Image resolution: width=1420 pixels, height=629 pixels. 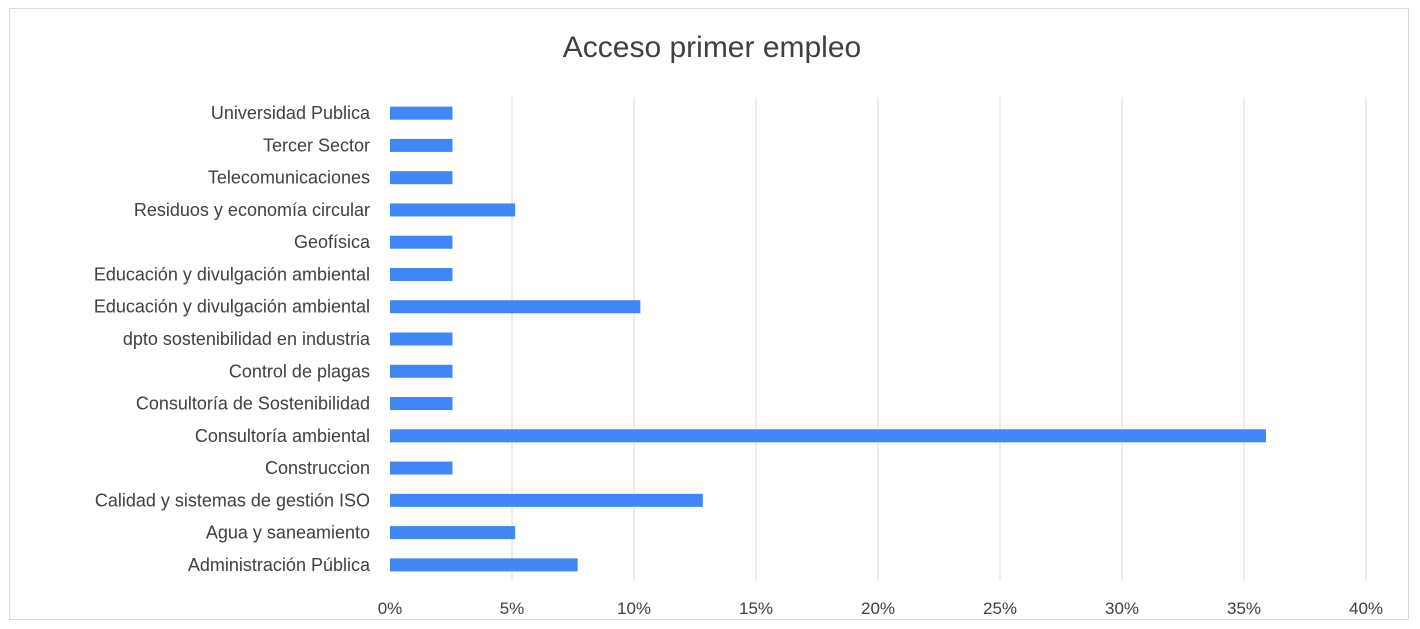 What do you see at coordinates (289, 178) in the screenshot?
I see `category-label: Telecomunicaciones` at bounding box center [289, 178].